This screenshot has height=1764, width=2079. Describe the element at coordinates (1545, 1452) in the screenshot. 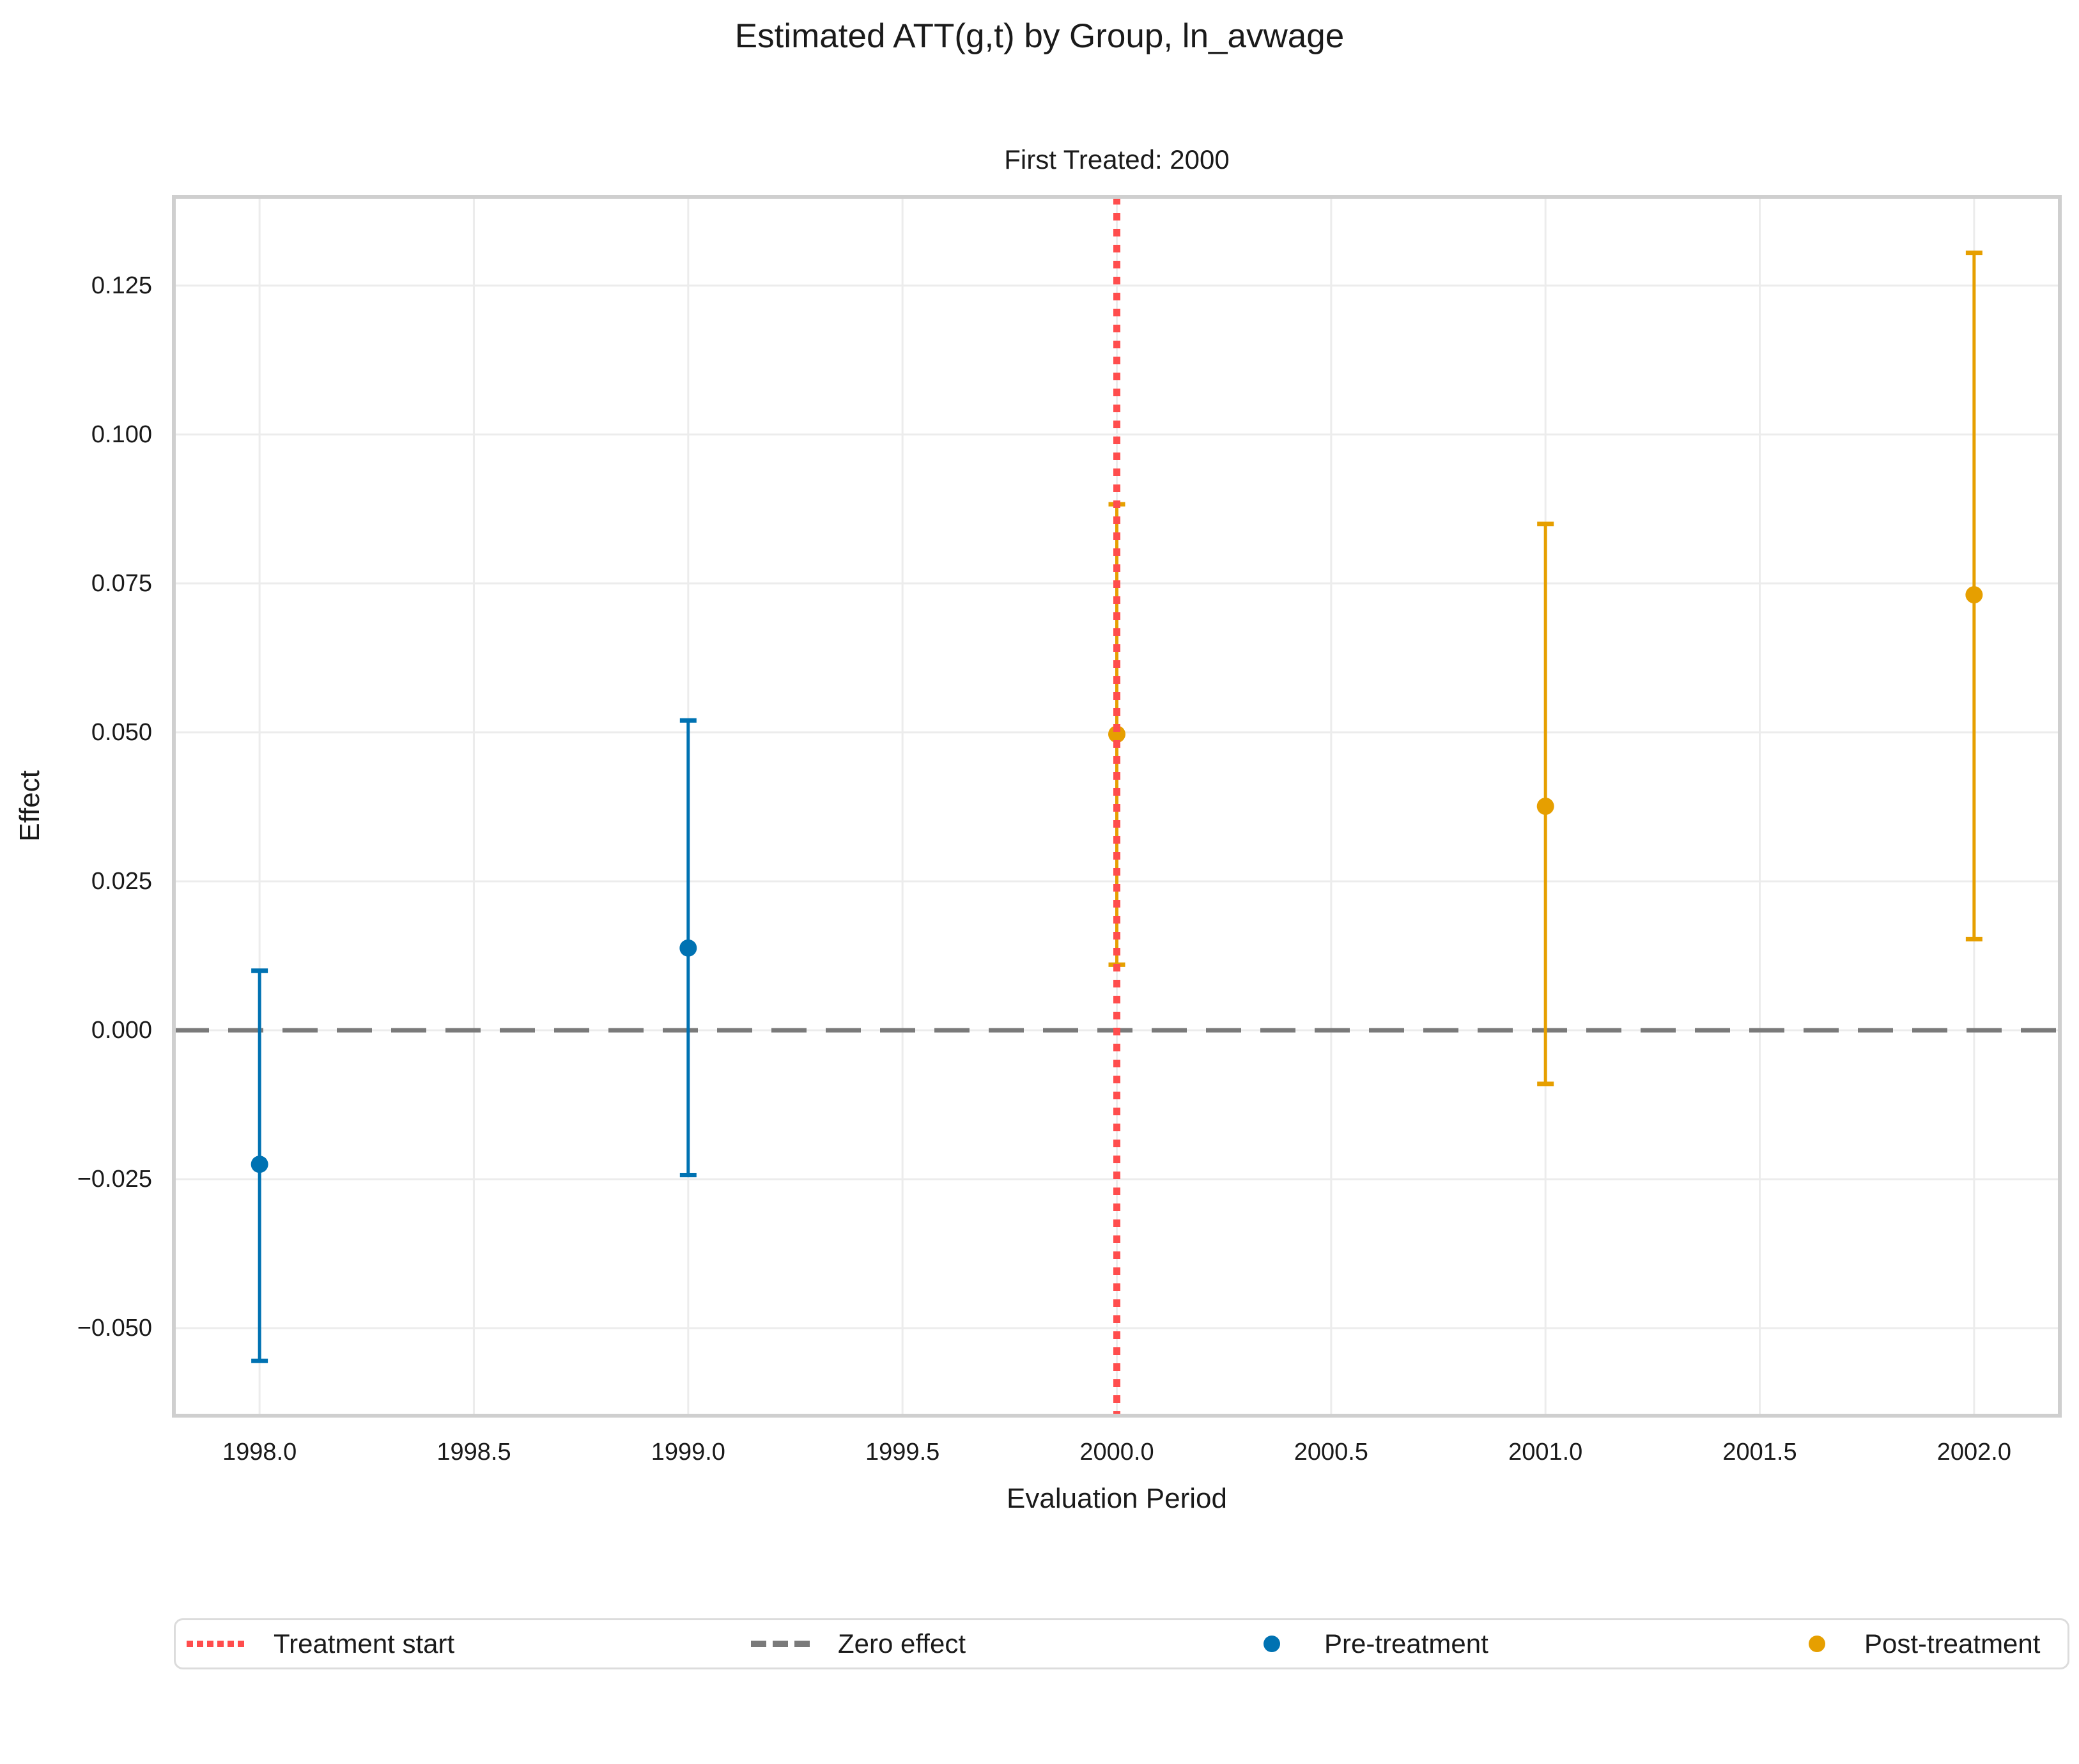

I see `x-tick-label: 2001.0` at that location.